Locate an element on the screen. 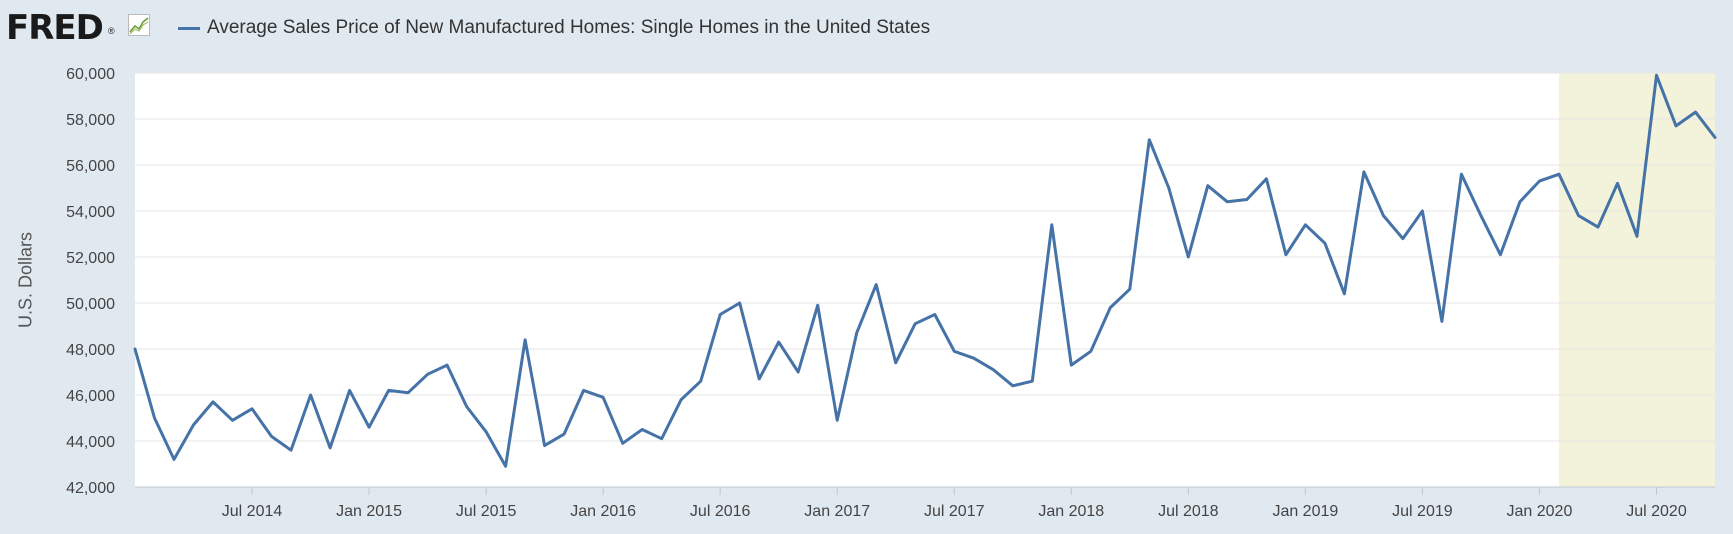  line-chart-icon is located at coordinates (139, 25).